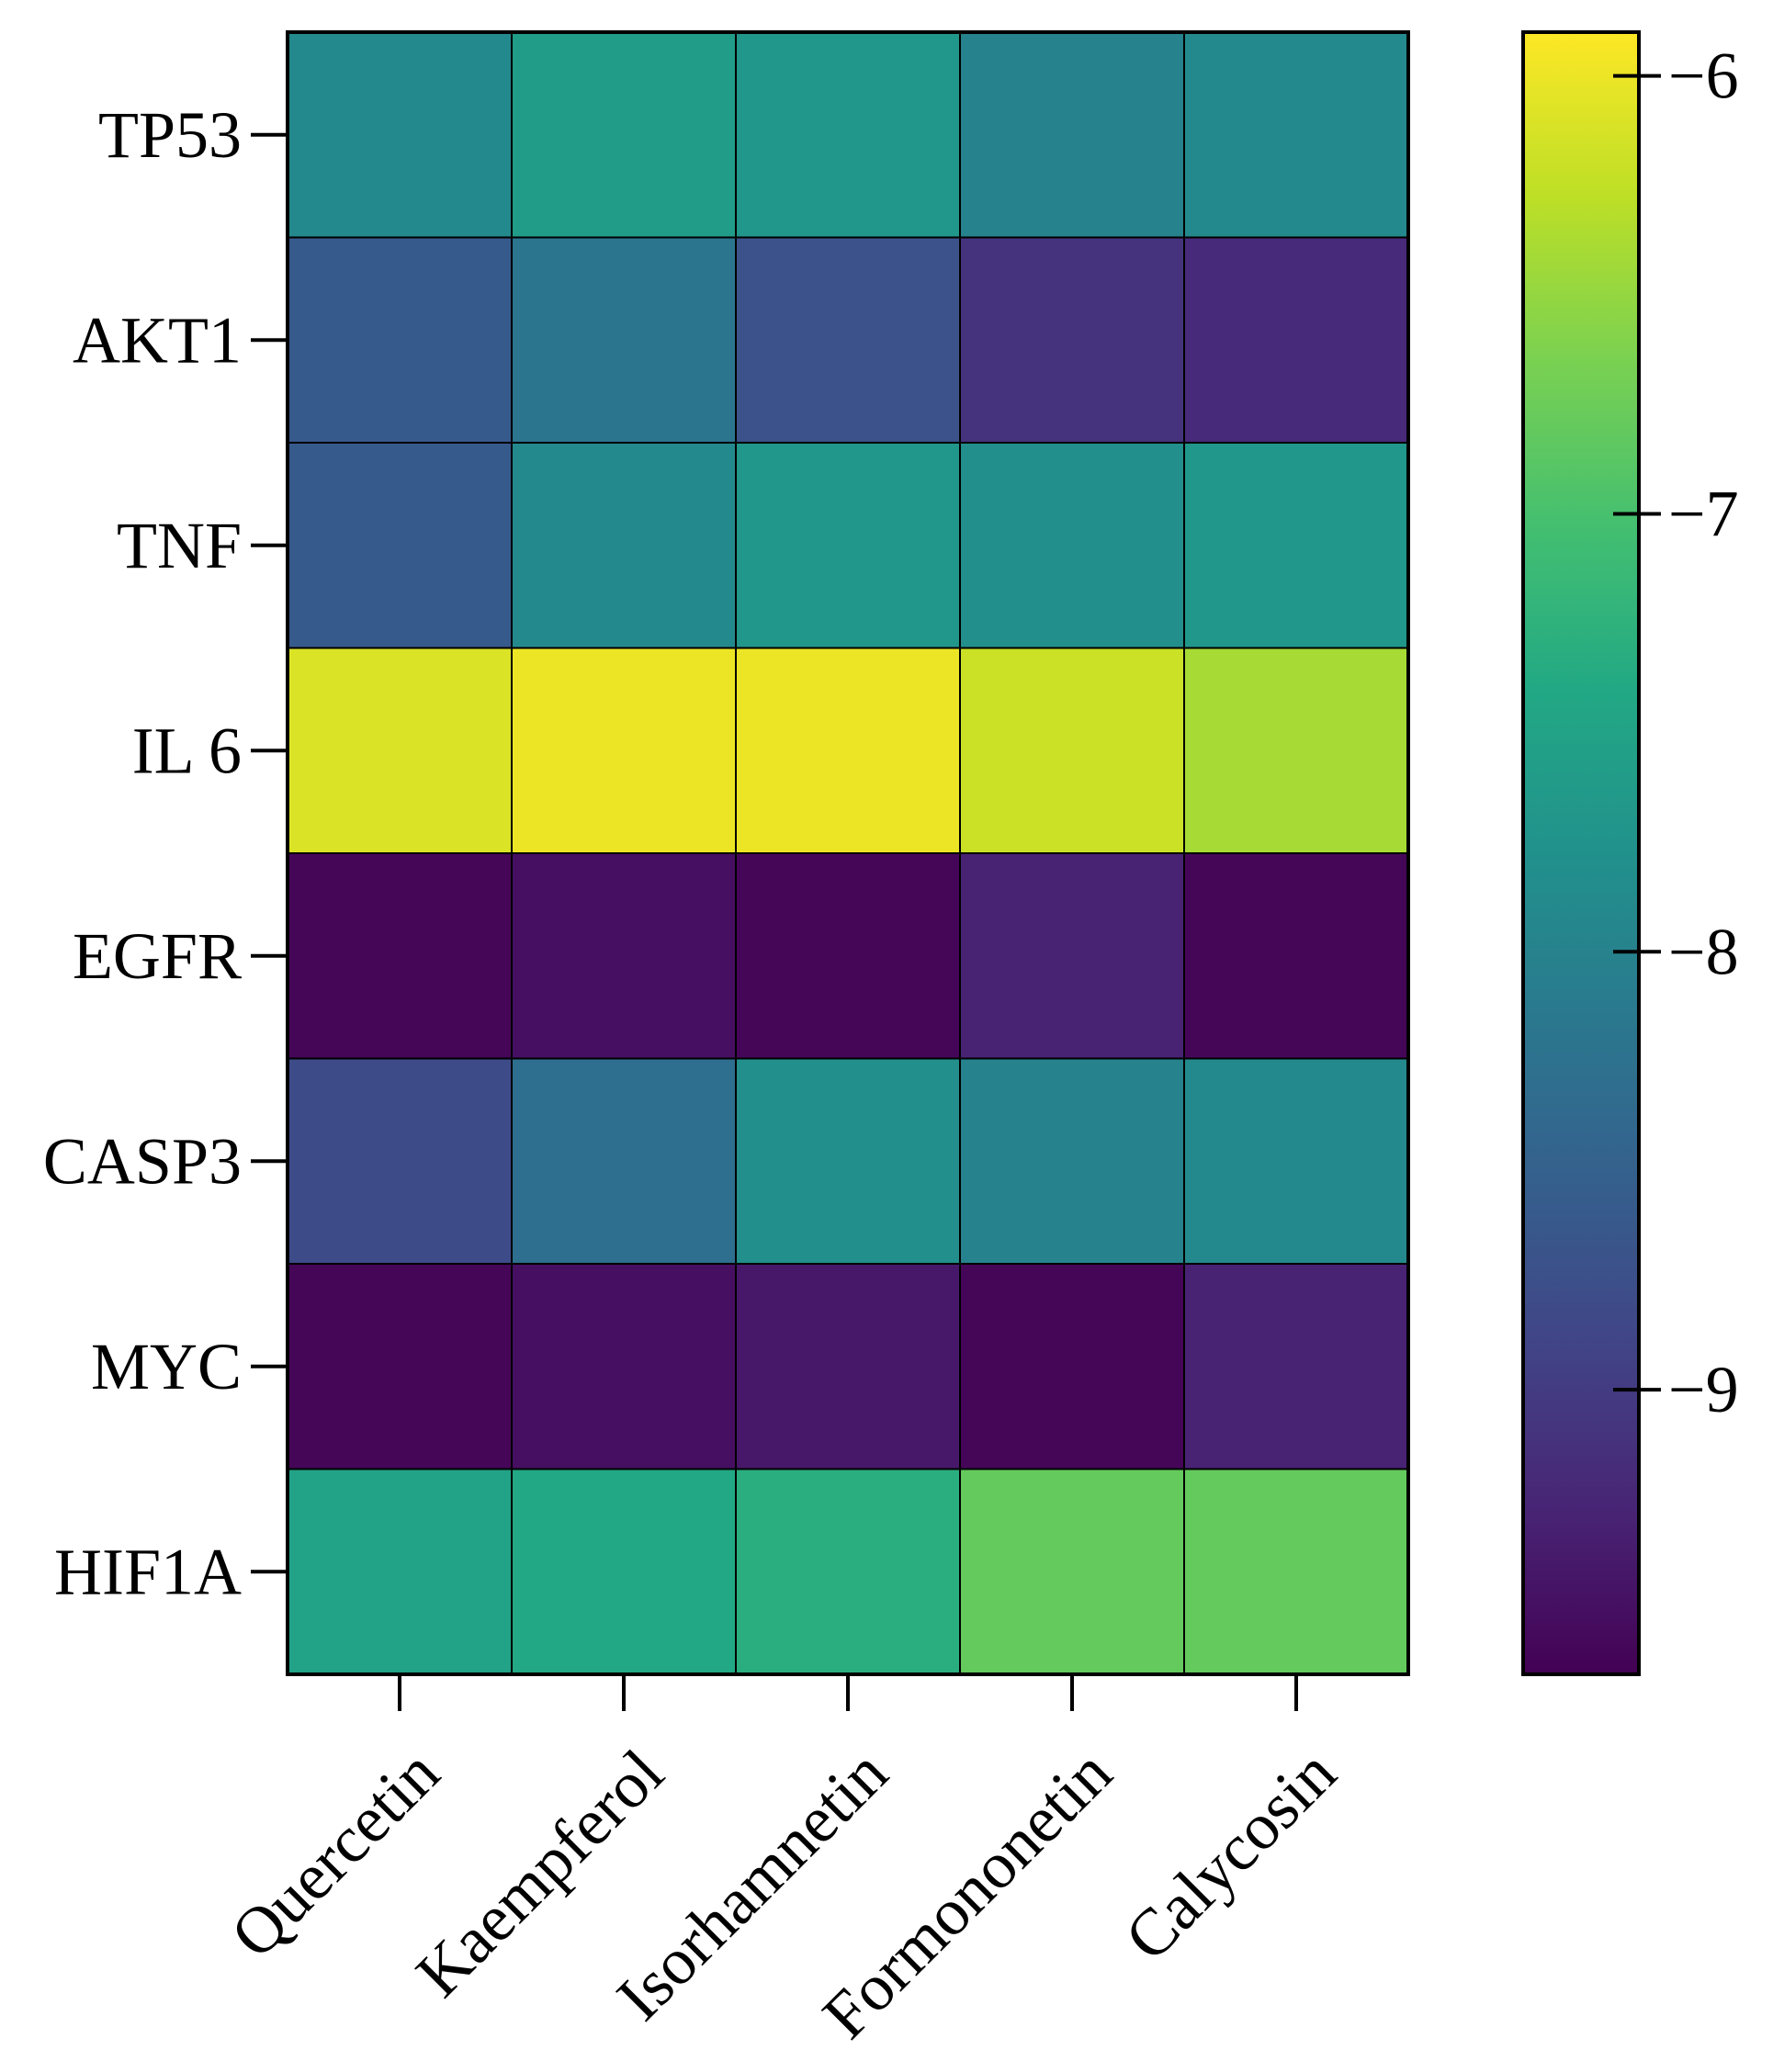  I want to click on heatmap-cell-MYC-Calycosin, so click(1296, 1367).